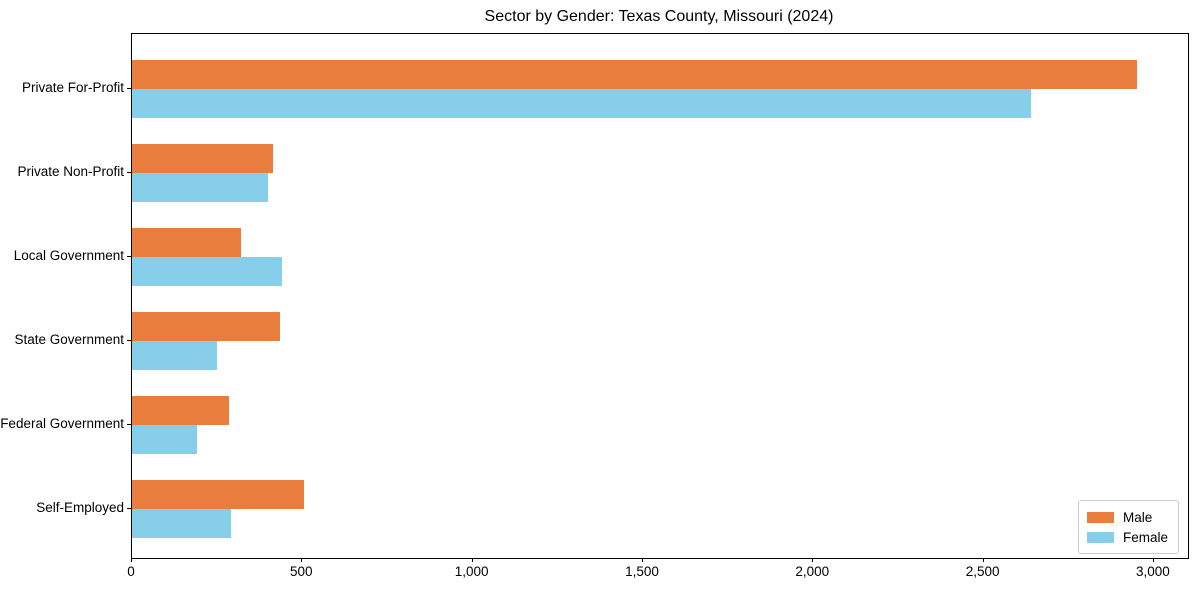  I want to click on y-axis-label-self-employed: Self-Employed, so click(80, 507).